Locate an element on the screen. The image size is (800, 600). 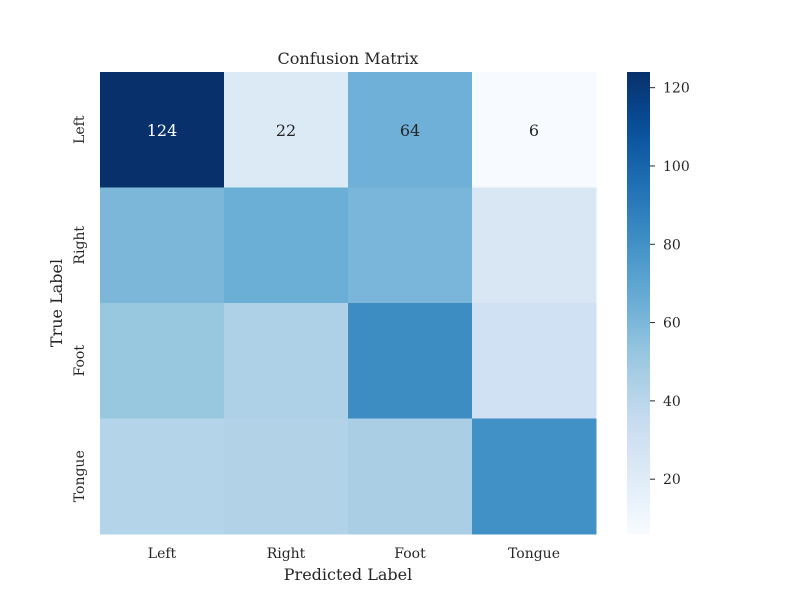
cell-value-label: 124 is located at coordinates (162, 130).